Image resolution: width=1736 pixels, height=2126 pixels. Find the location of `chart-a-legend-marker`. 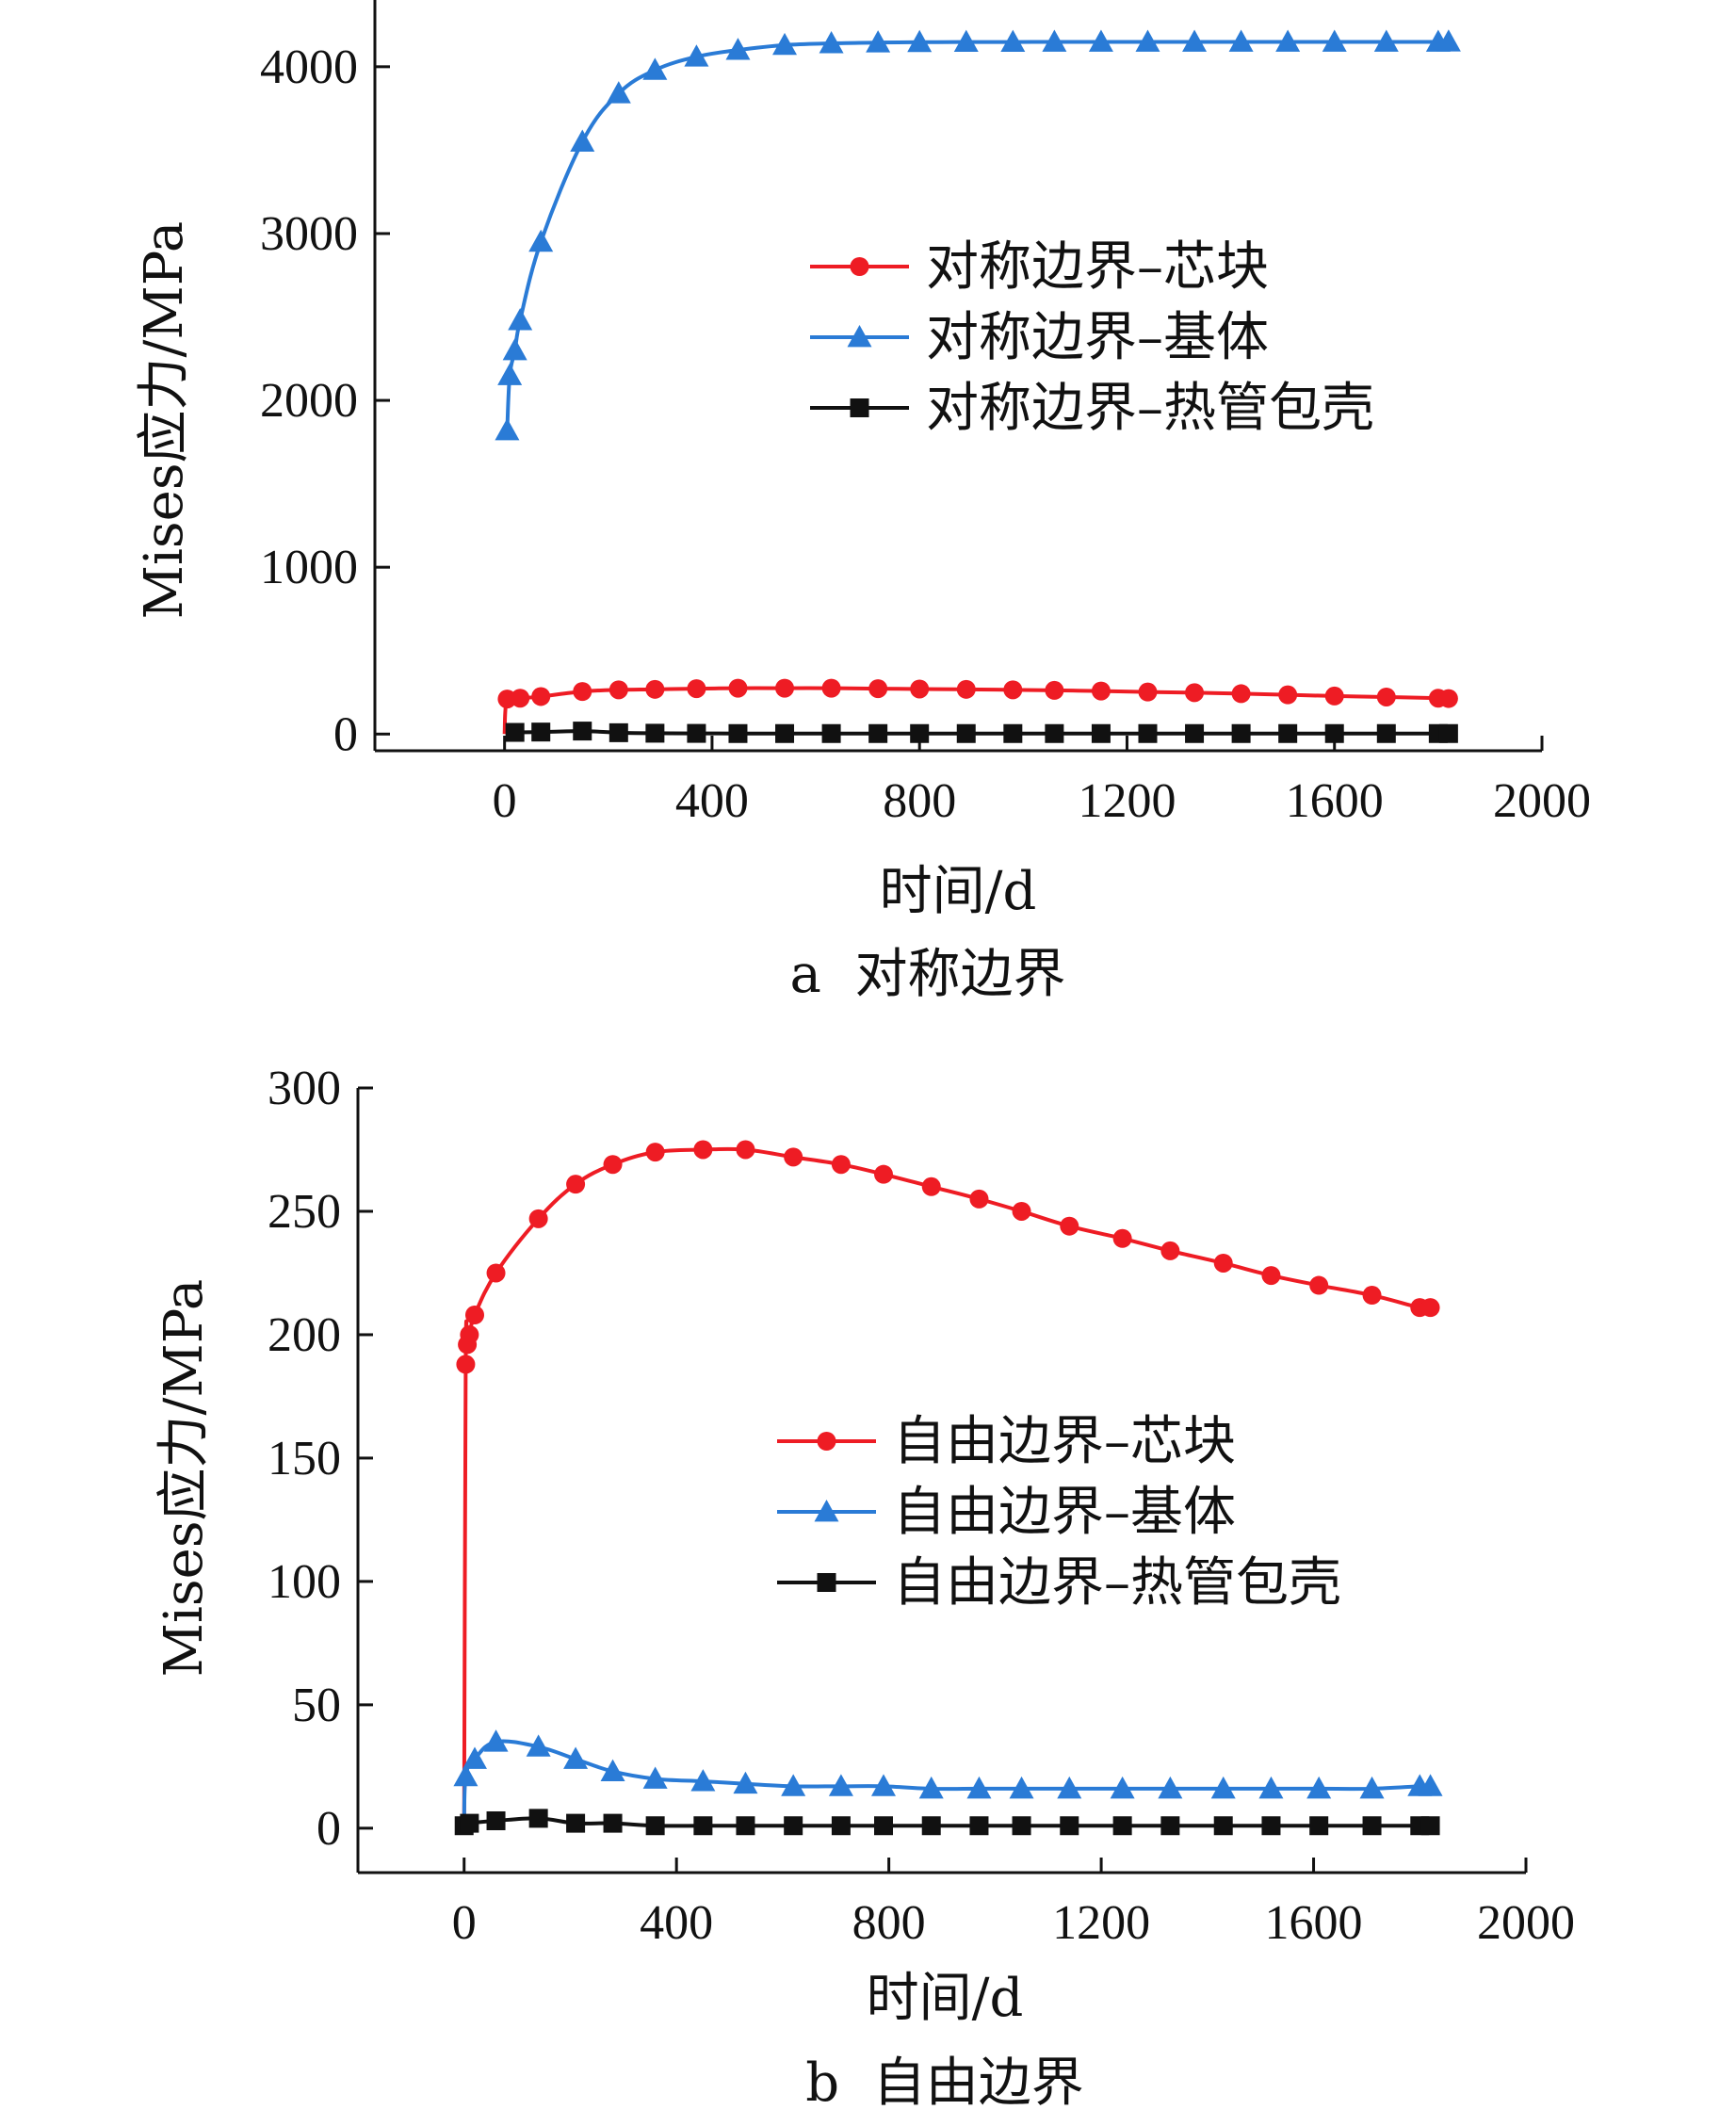

chart-a-legend-marker is located at coordinates (859, 336).